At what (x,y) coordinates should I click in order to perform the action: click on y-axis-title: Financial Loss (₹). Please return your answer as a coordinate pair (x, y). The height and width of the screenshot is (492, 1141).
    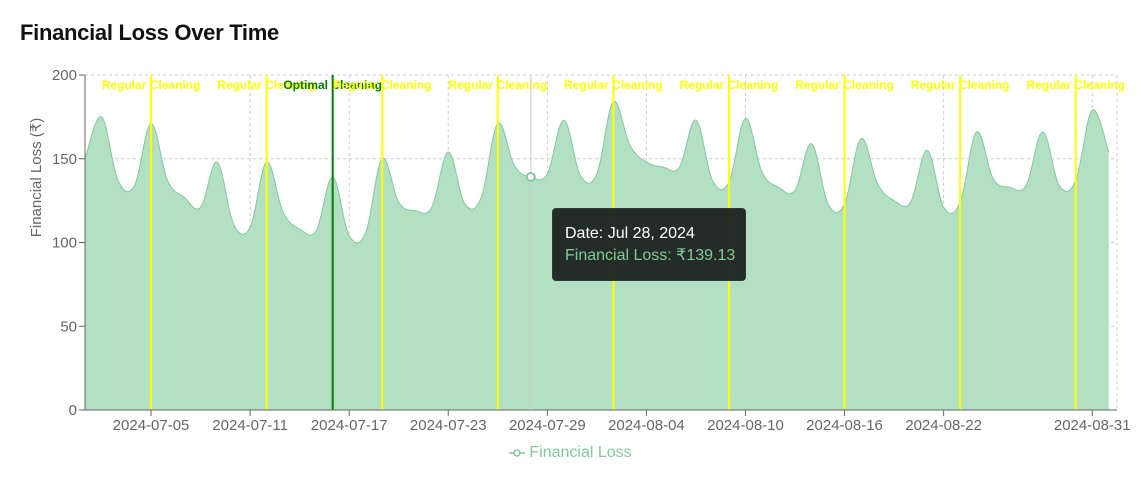
    Looking at the image, I should click on (36, 178).